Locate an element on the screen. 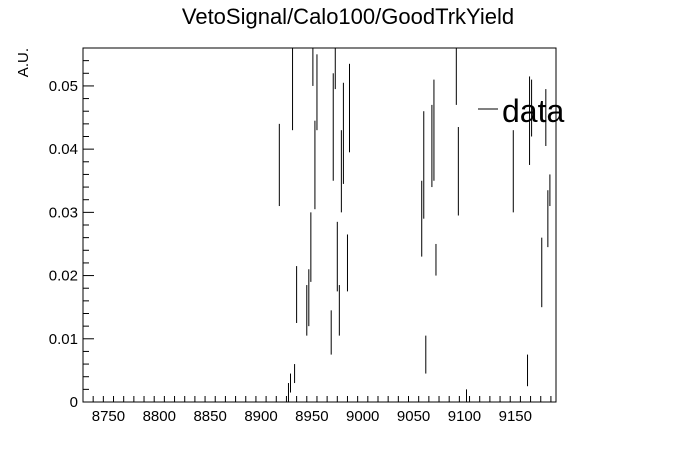 The height and width of the screenshot is (472, 696). chart-title: VetoSignal/Calo100/GoodTrkYield is located at coordinates (348, 16).